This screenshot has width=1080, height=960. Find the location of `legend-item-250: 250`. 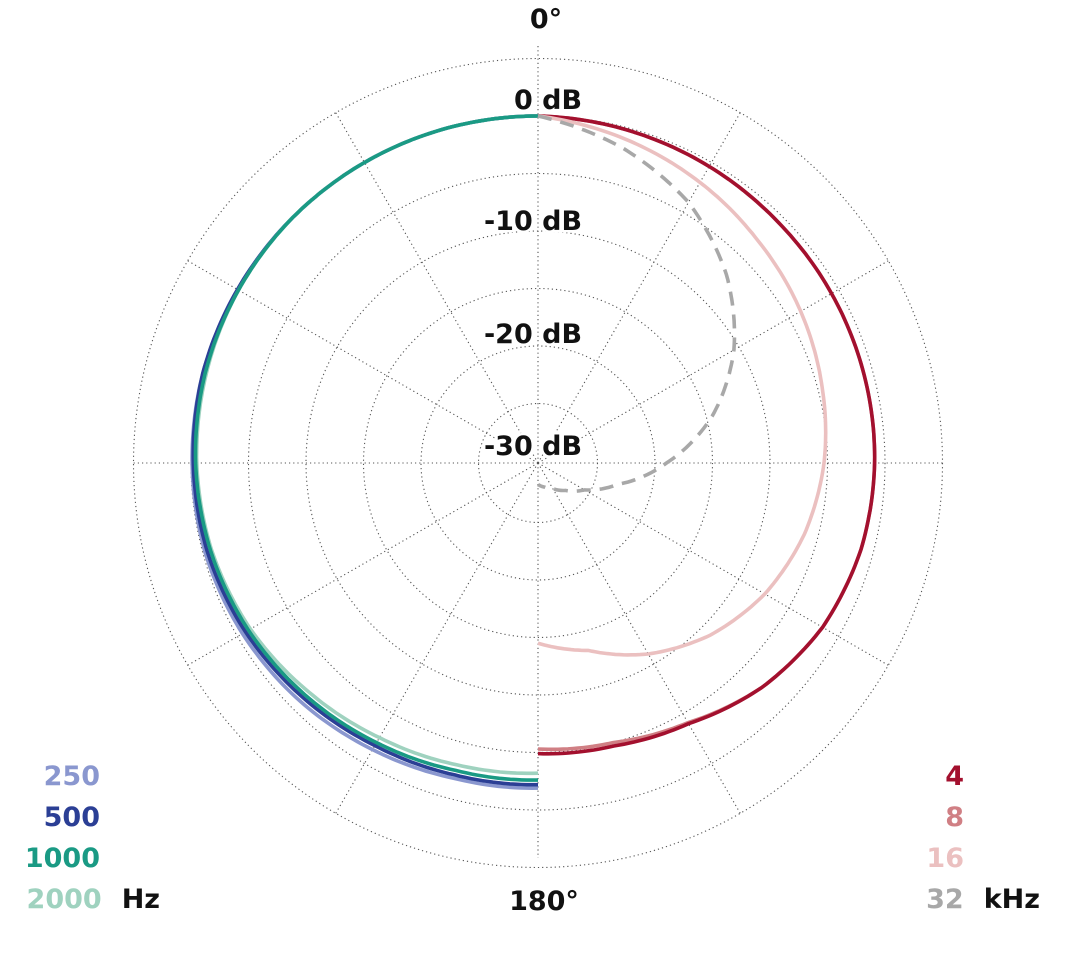

legend-item-250: 250 is located at coordinates (90, 776).